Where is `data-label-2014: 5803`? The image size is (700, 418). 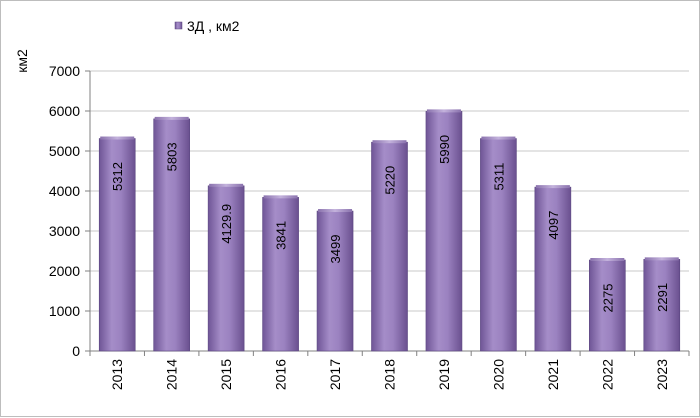 data-label-2014: 5803 is located at coordinates (172, 156).